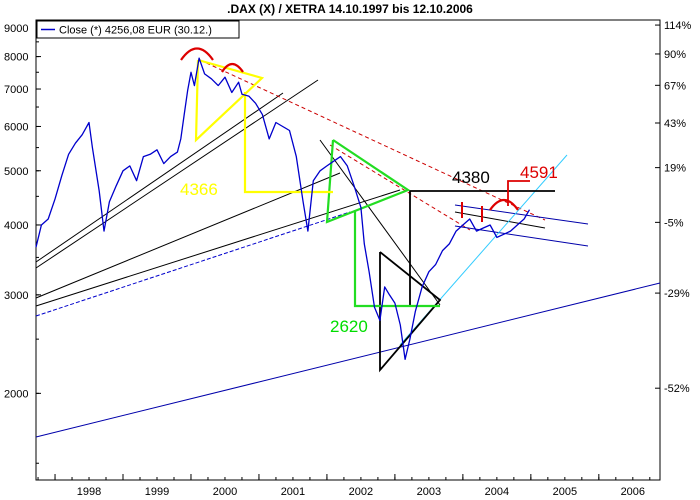  Describe the element at coordinates (225, 492) in the screenshot. I see `x-tick-label: 2000` at that location.